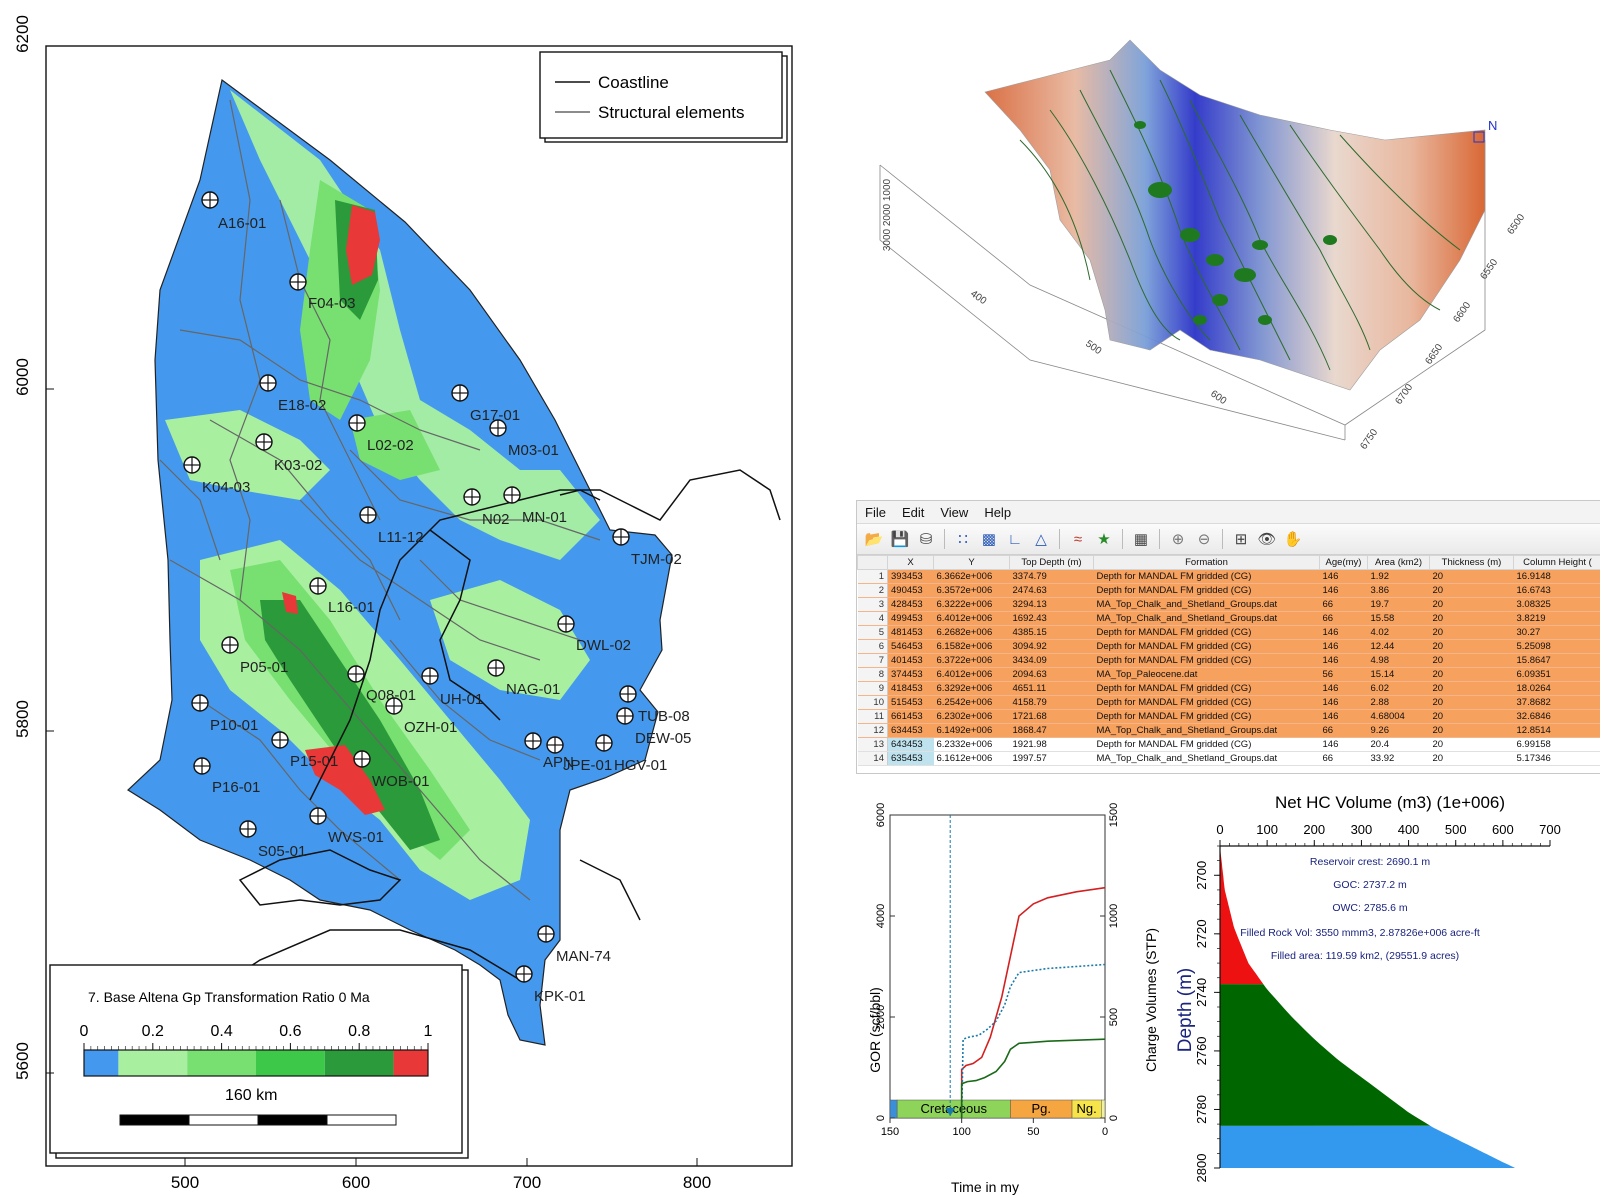 The image size is (1600, 1200). What do you see at coordinates (872, 758) in the screenshot?
I see `row-number: 14` at bounding box center [872, 758].